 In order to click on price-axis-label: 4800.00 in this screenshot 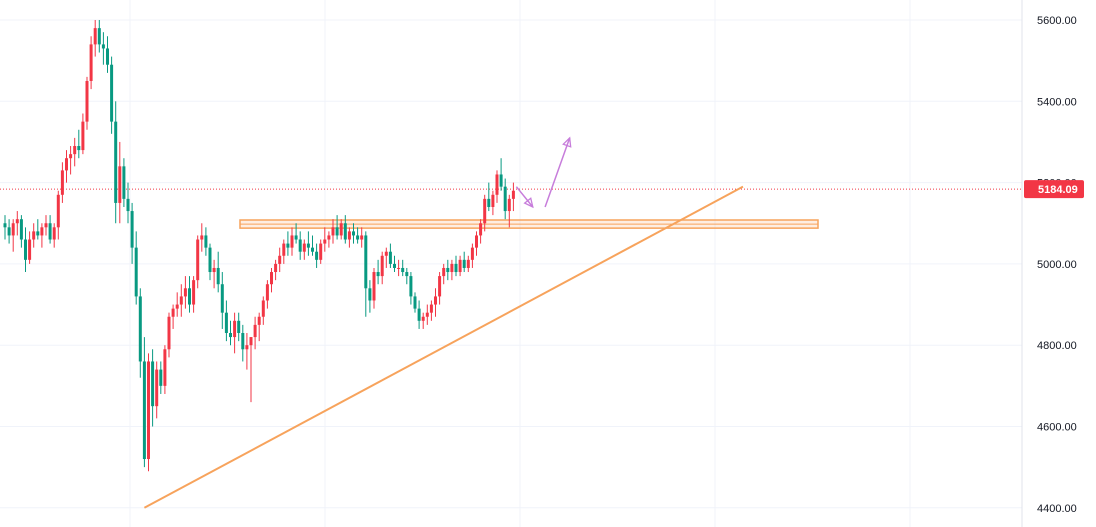, I will do `click(1057, 346)`.